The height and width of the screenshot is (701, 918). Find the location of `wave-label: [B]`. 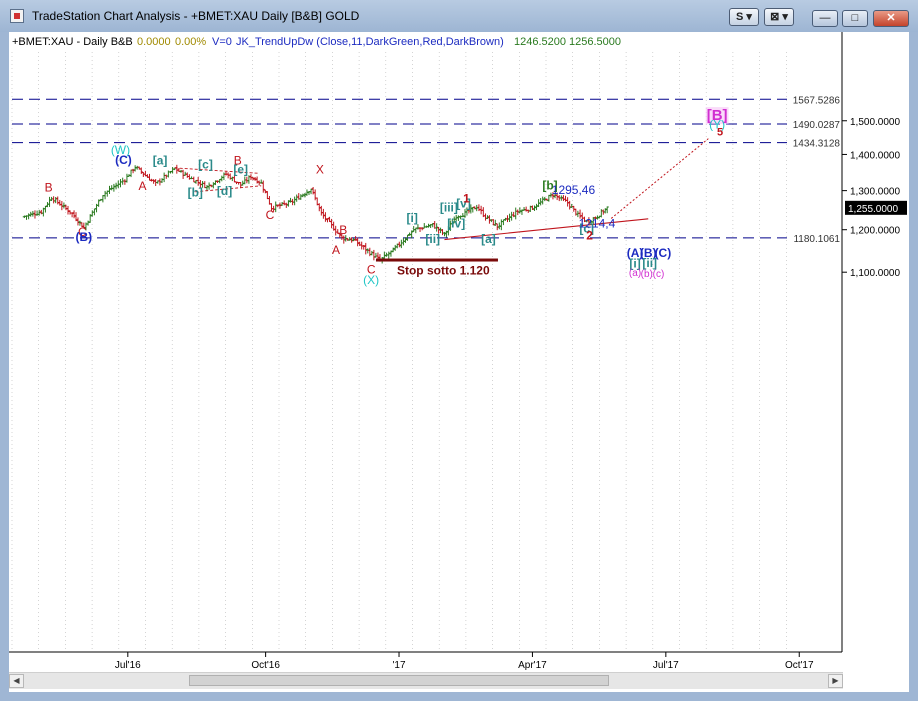

wave-label: [B] is located at coordinates (717, 115).